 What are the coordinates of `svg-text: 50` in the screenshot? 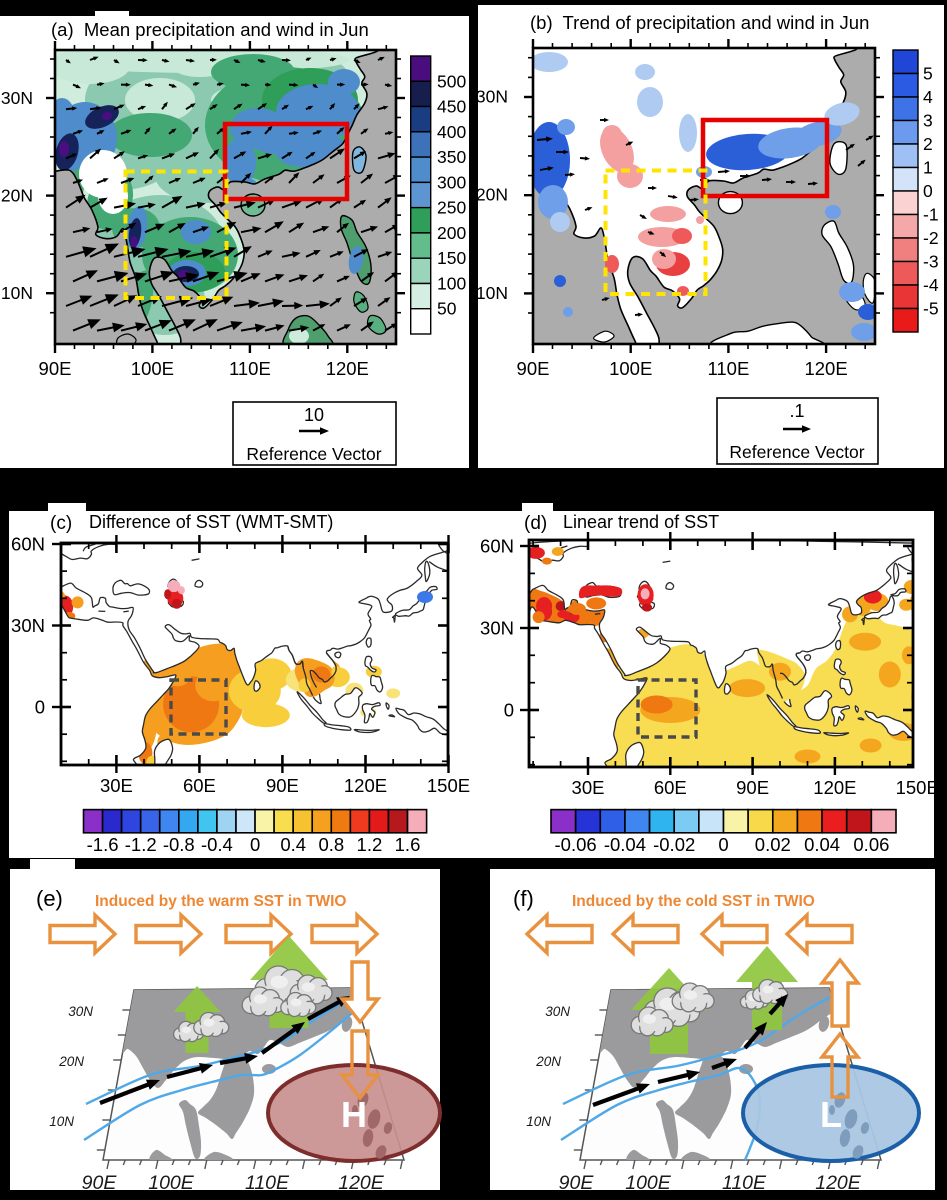 It's located at (447, 309).